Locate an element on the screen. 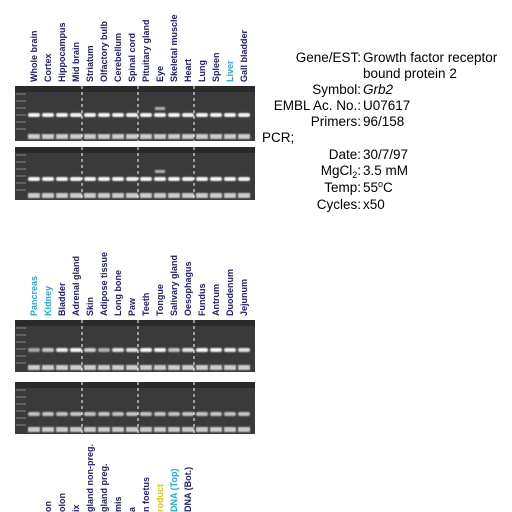 The width and height of the screenshot is (512, 512). lane-label: Cerebellum is located at coordinates (118, 57).